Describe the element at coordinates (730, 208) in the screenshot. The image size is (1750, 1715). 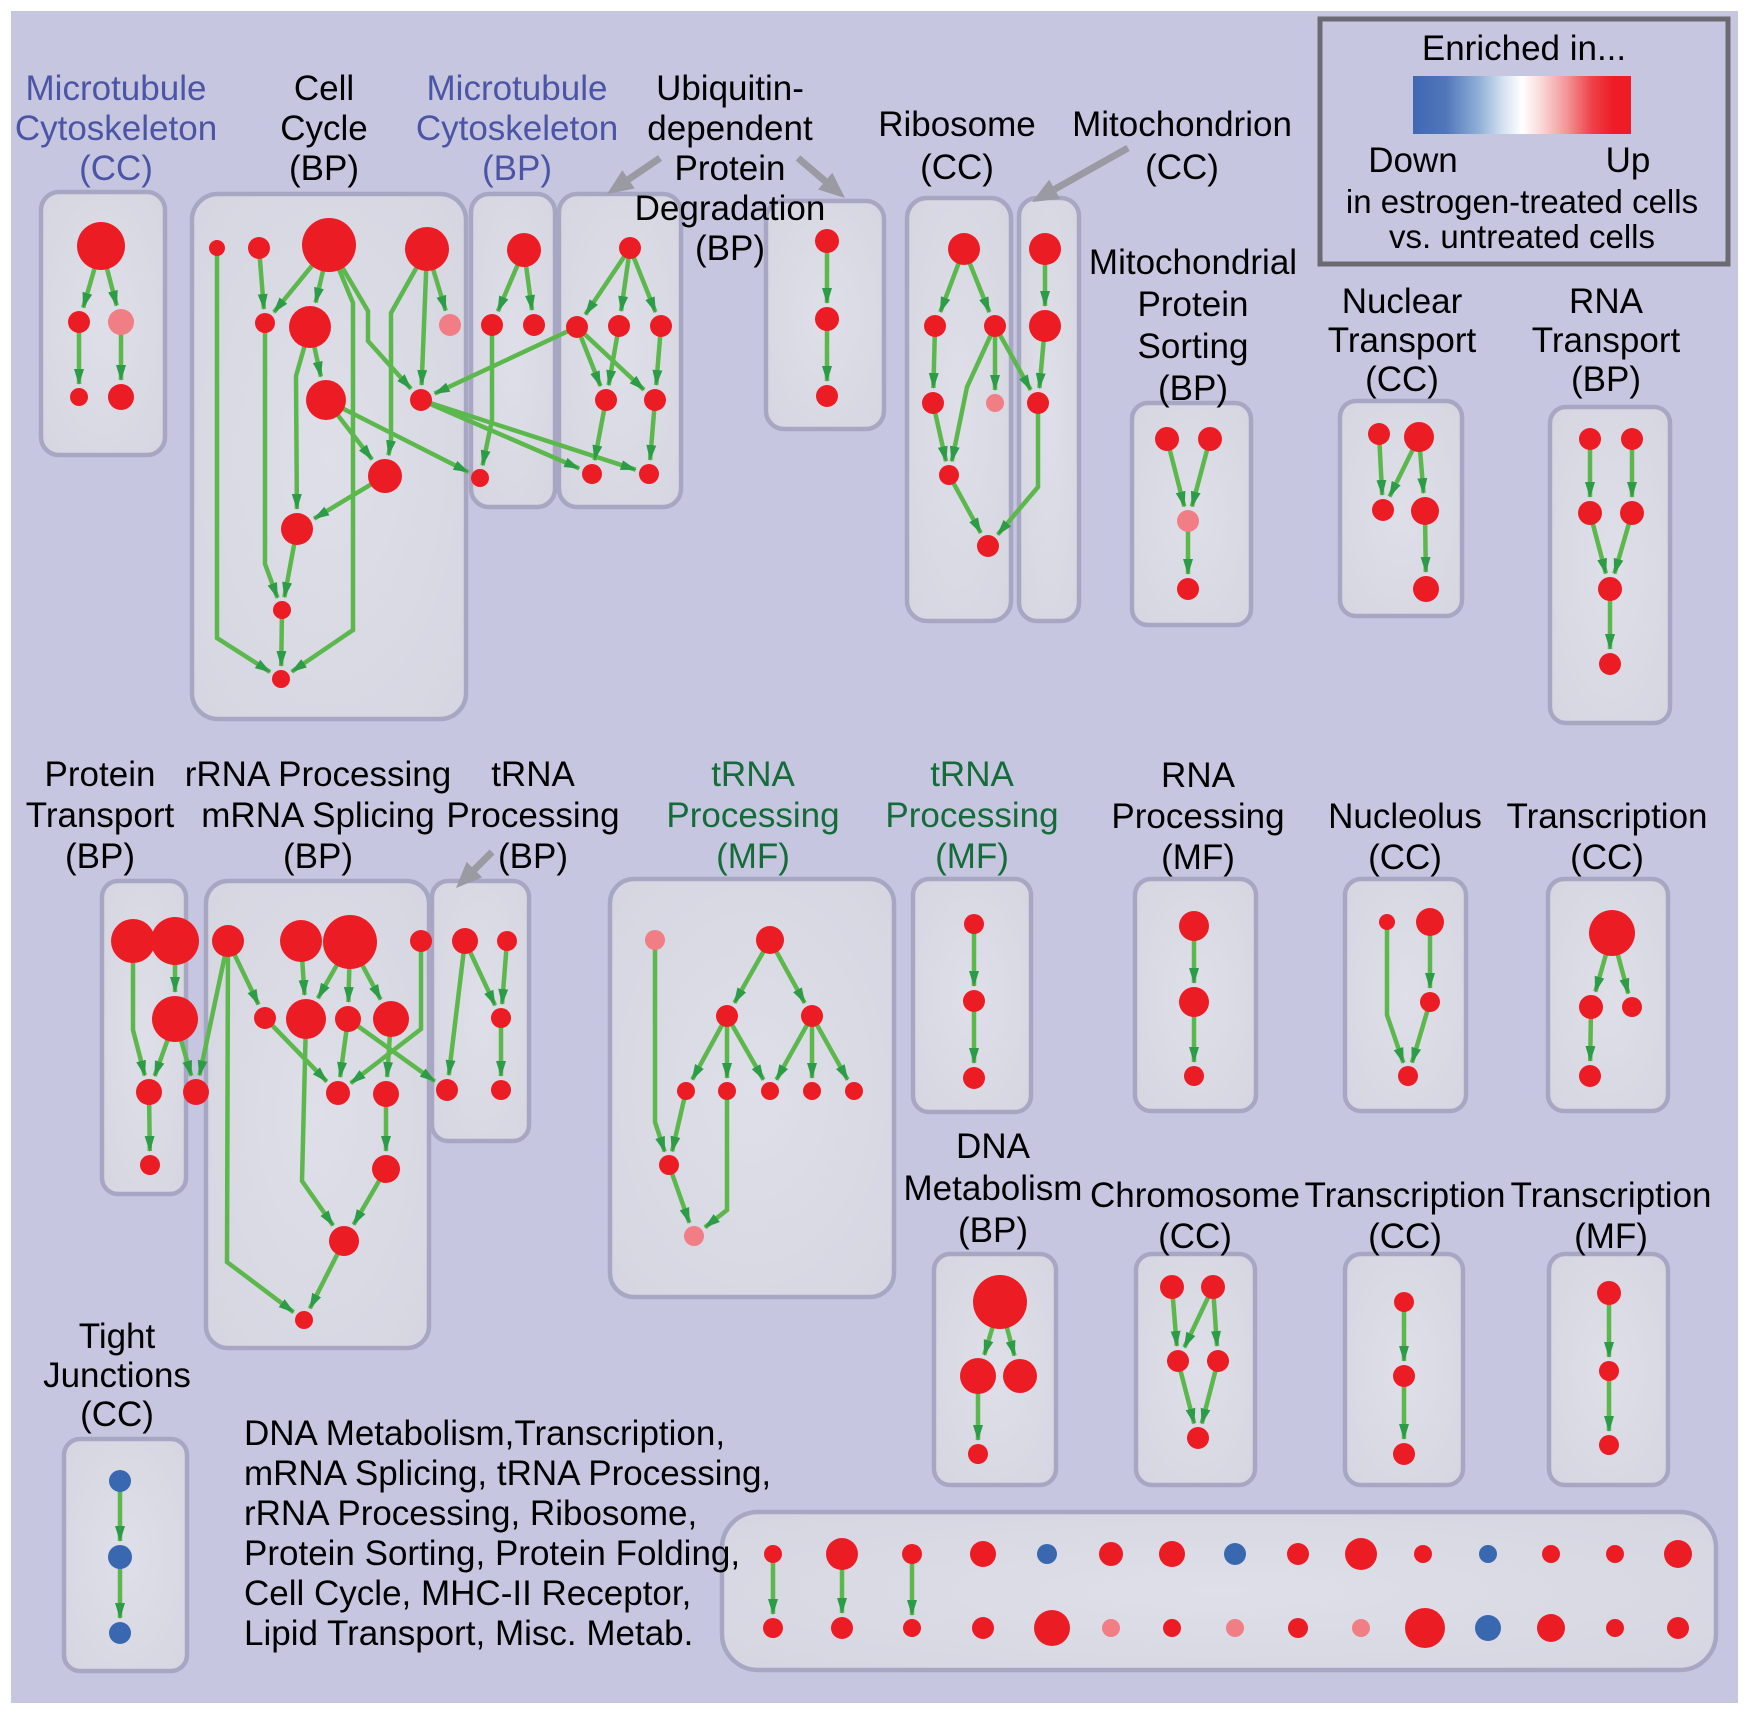
I see `svg-text: Degradation` at that location.